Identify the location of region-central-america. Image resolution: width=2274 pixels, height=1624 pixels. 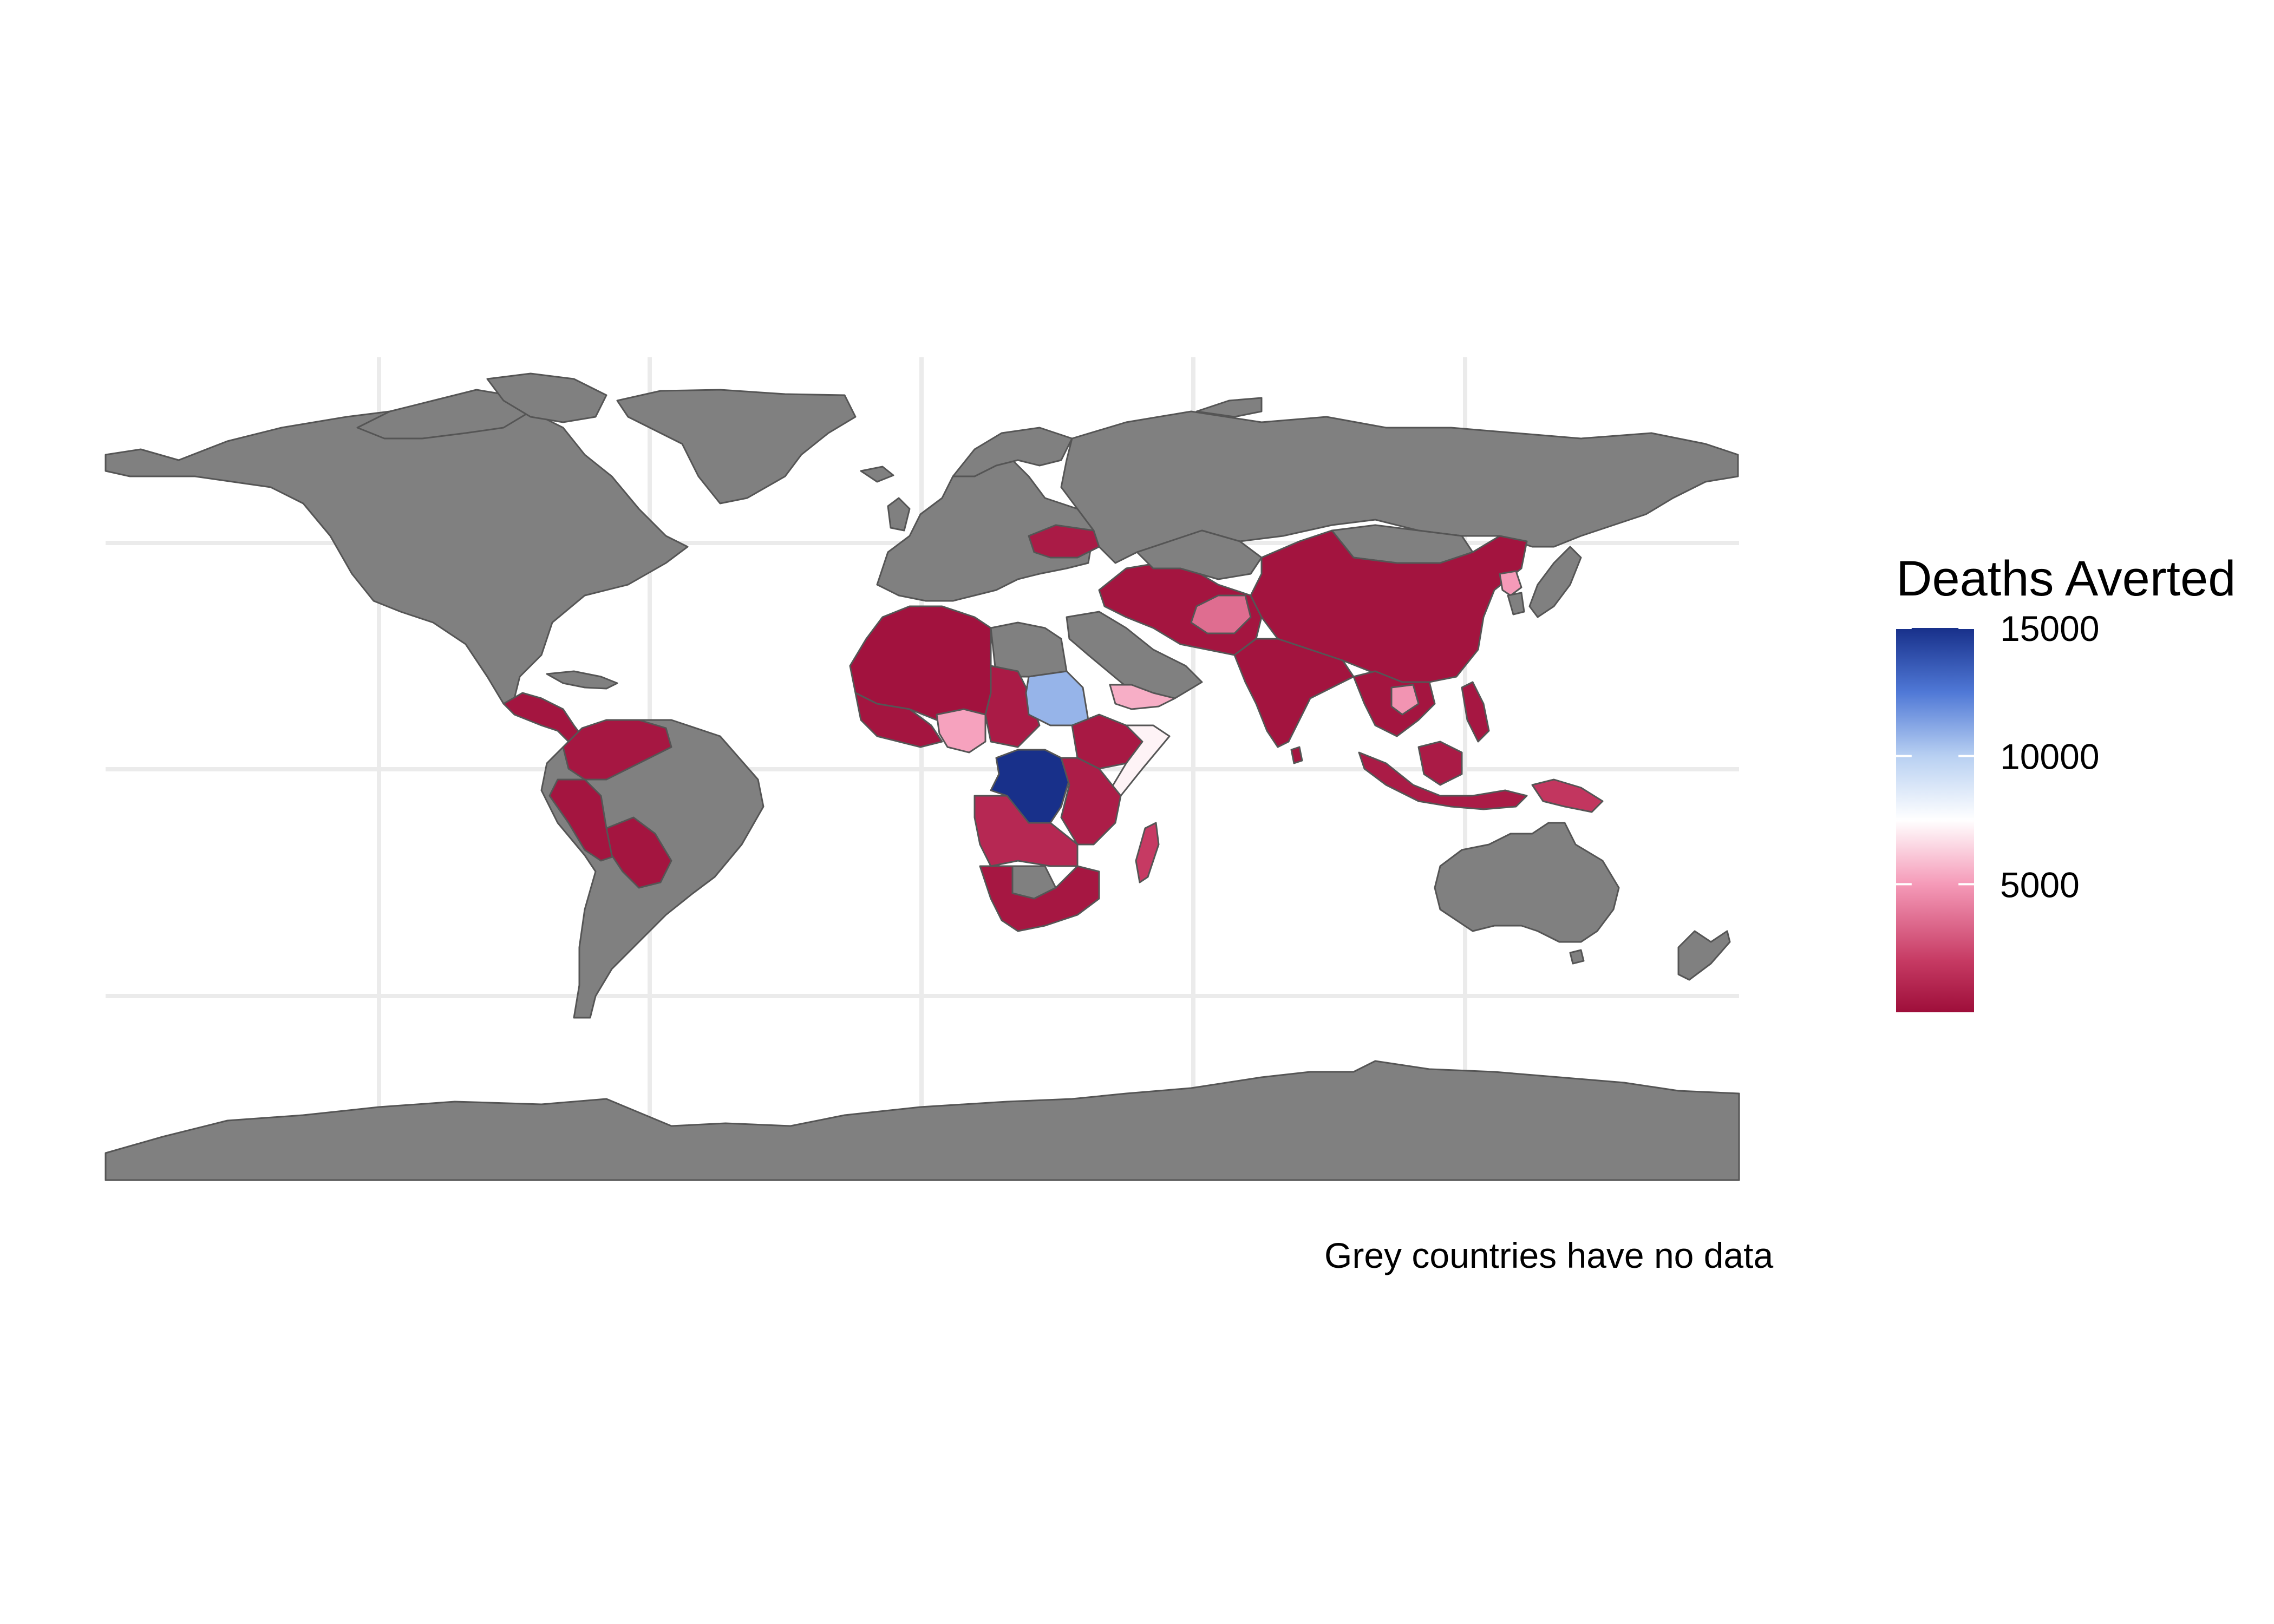
(543, 717).